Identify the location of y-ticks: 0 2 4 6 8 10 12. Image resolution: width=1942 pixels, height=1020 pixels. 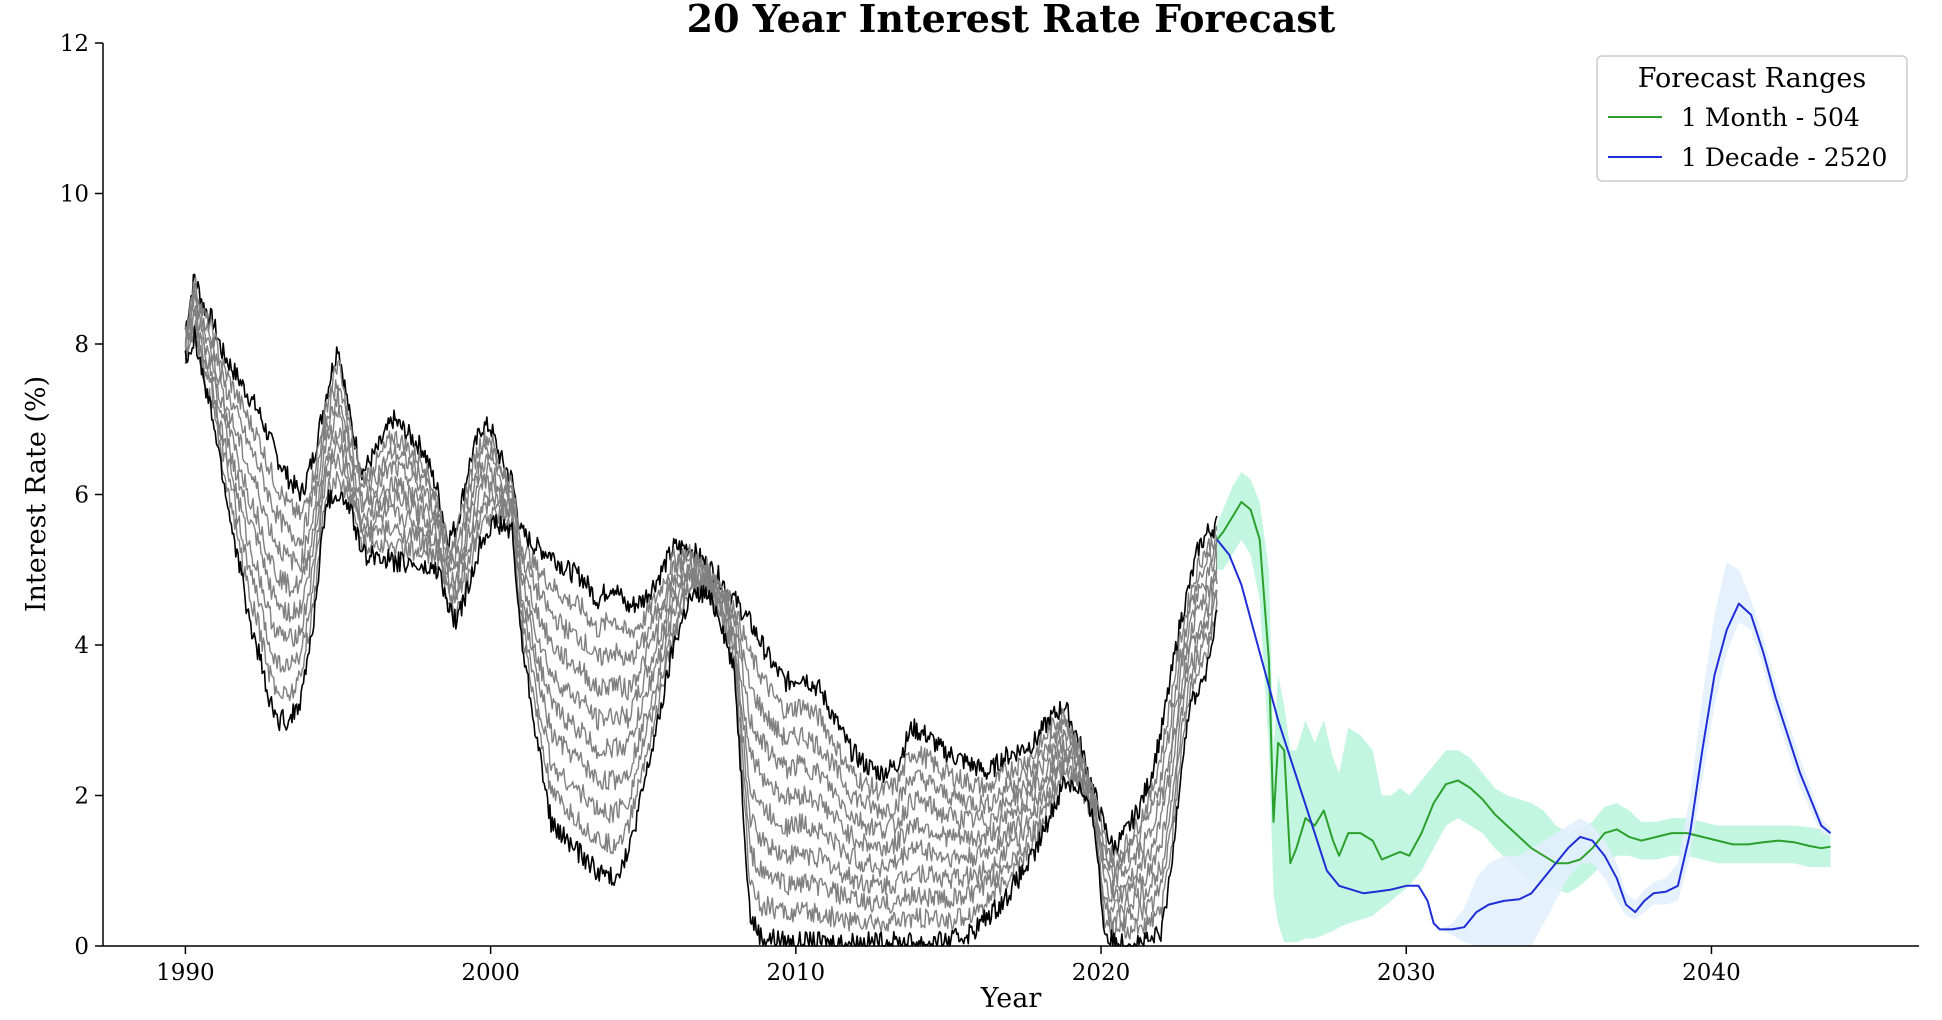
(81, 495).